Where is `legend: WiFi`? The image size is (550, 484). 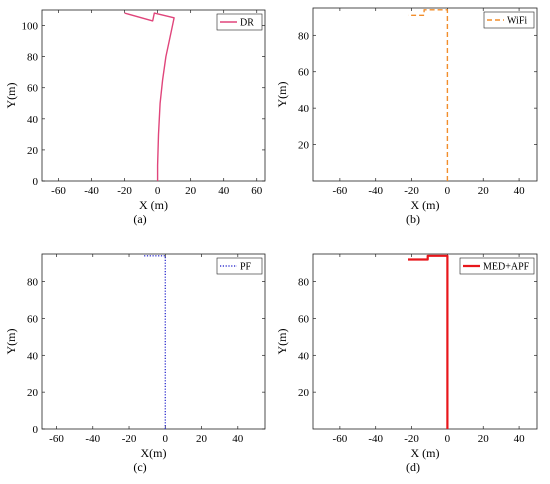
legend: WiFi is located at coordinates (509, 20).